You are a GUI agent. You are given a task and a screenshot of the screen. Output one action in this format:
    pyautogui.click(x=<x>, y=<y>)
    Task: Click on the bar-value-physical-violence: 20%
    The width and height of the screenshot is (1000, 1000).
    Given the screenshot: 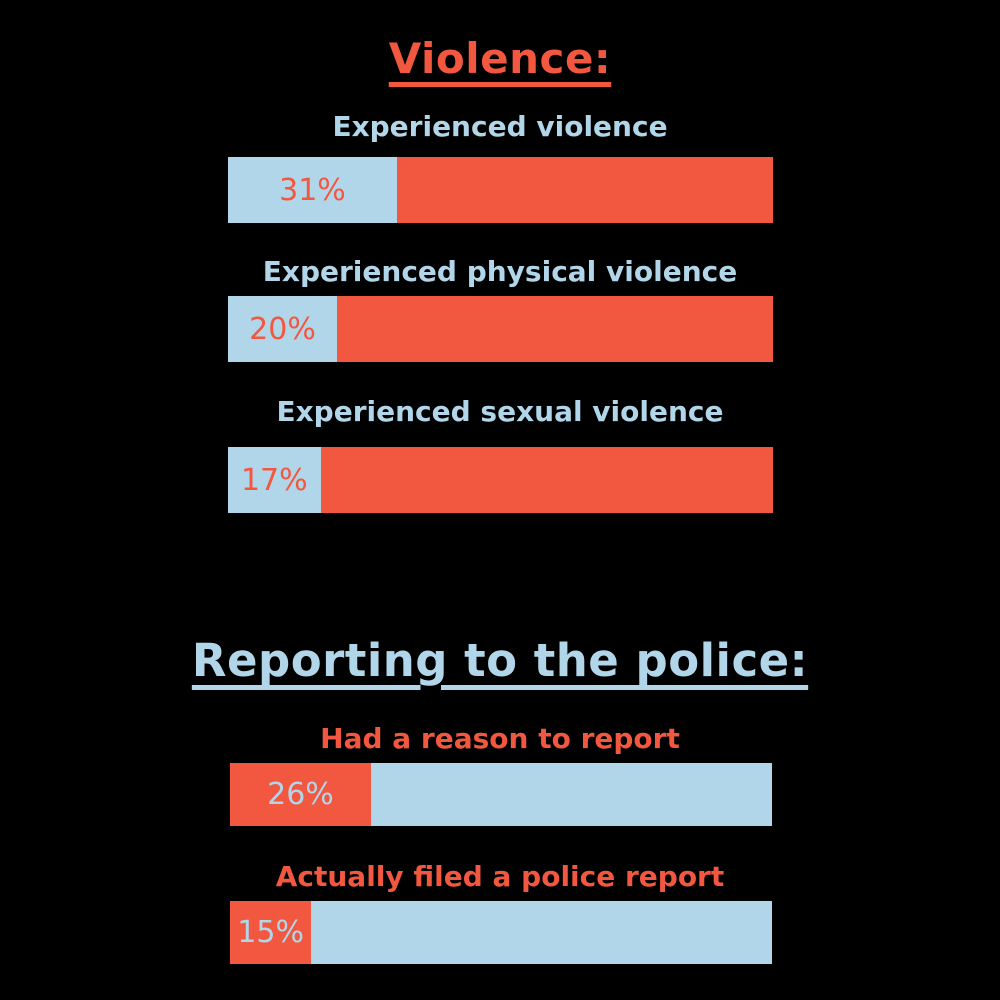 What is the action you would take?
    pyautogui.click(x=282, y=329)
    